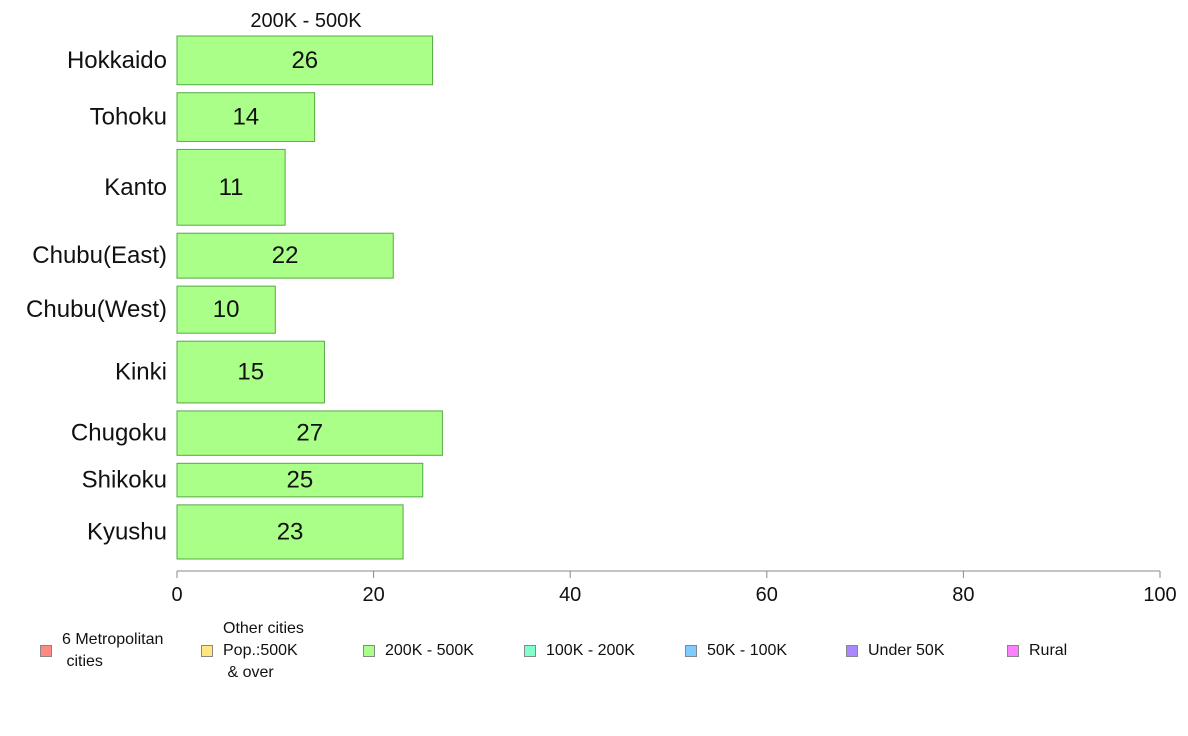 The height and width of the screenshot is (736, 1188). I want to click on legend-item: Other cities Pop.:500K & over, so click(252, 651).